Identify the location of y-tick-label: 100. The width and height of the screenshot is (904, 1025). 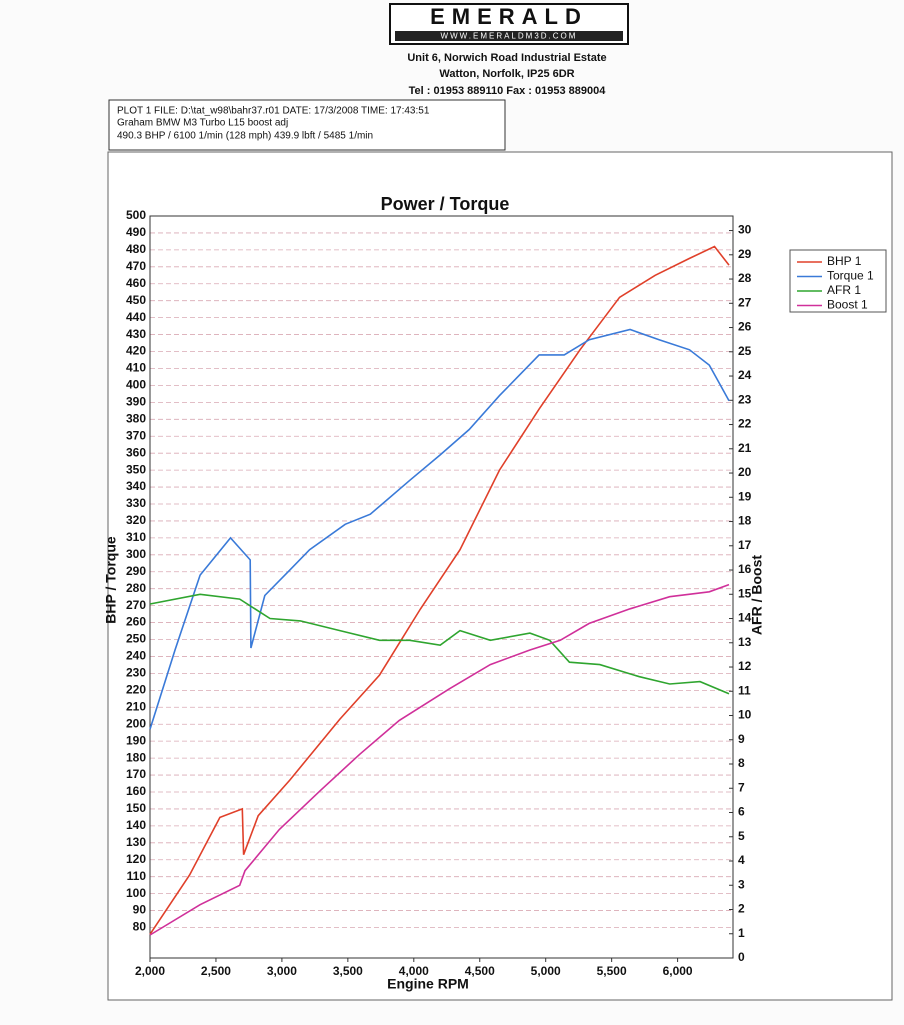
(136, 893).